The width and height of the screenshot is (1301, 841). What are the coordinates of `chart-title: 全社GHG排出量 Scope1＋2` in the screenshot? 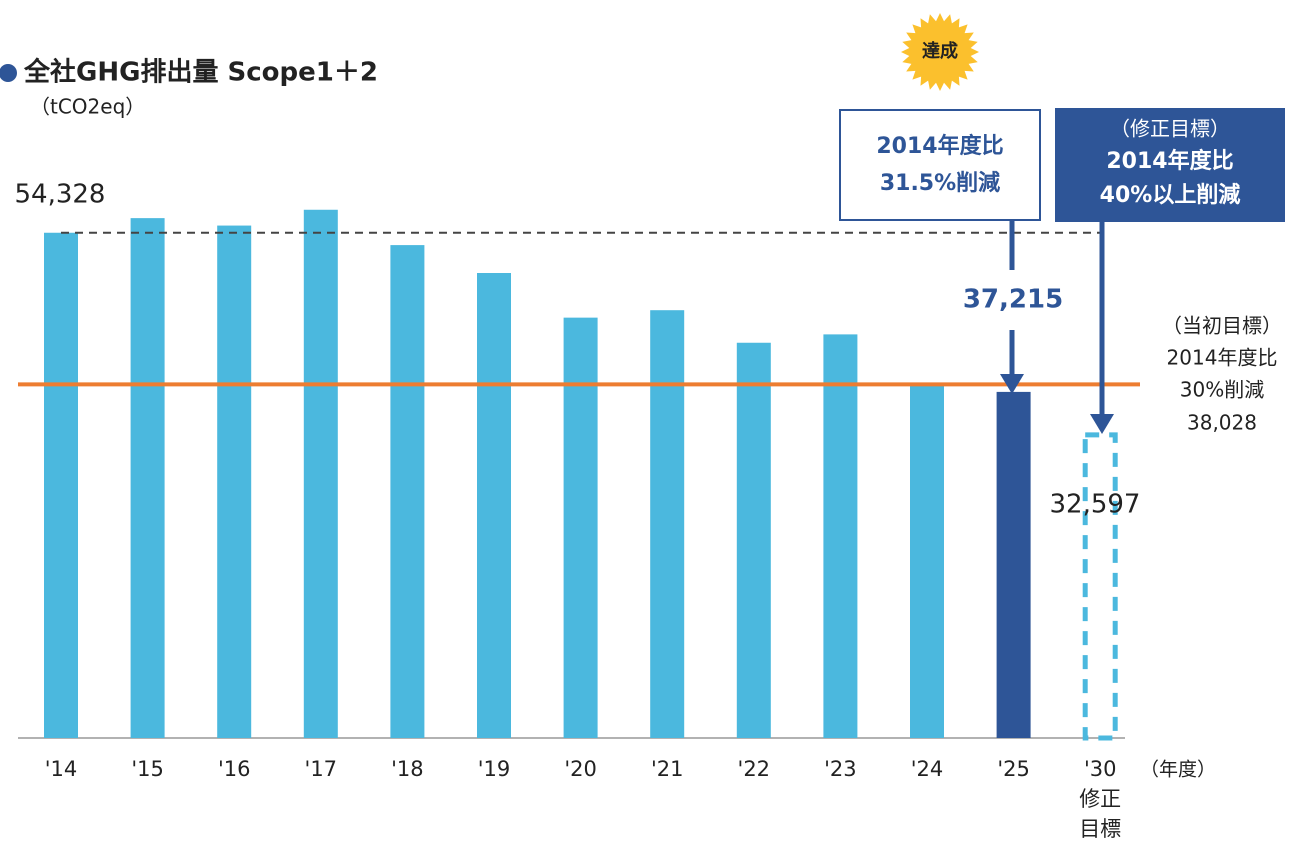 It's located at (200, 72).